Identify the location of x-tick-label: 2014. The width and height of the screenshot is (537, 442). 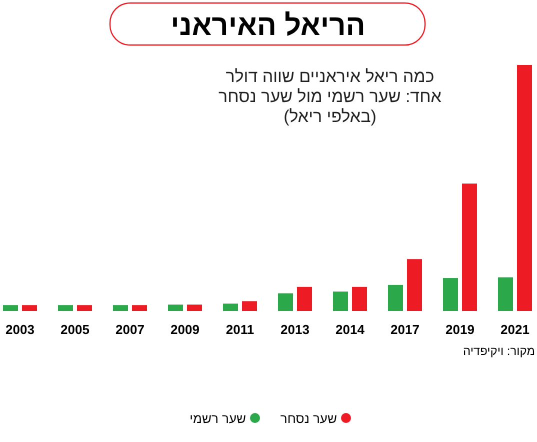
(351, 329).